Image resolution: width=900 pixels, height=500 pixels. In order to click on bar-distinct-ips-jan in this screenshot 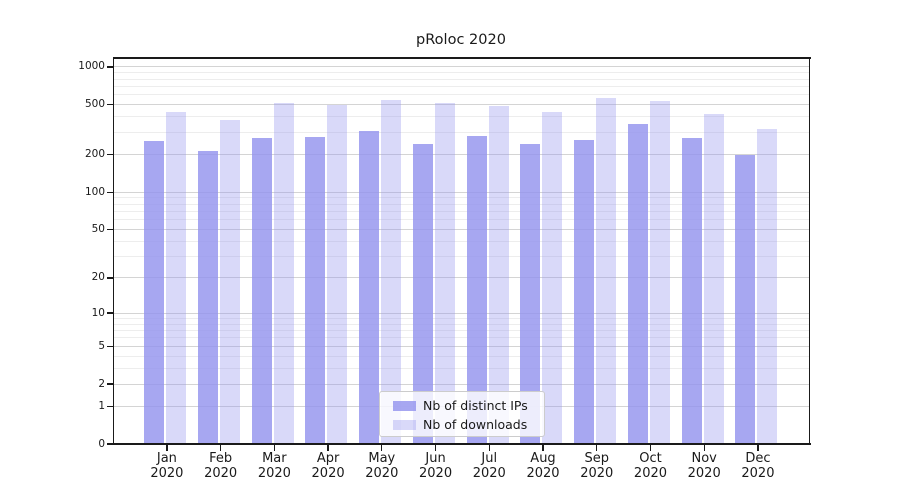, I will do `click(154, 292)`.